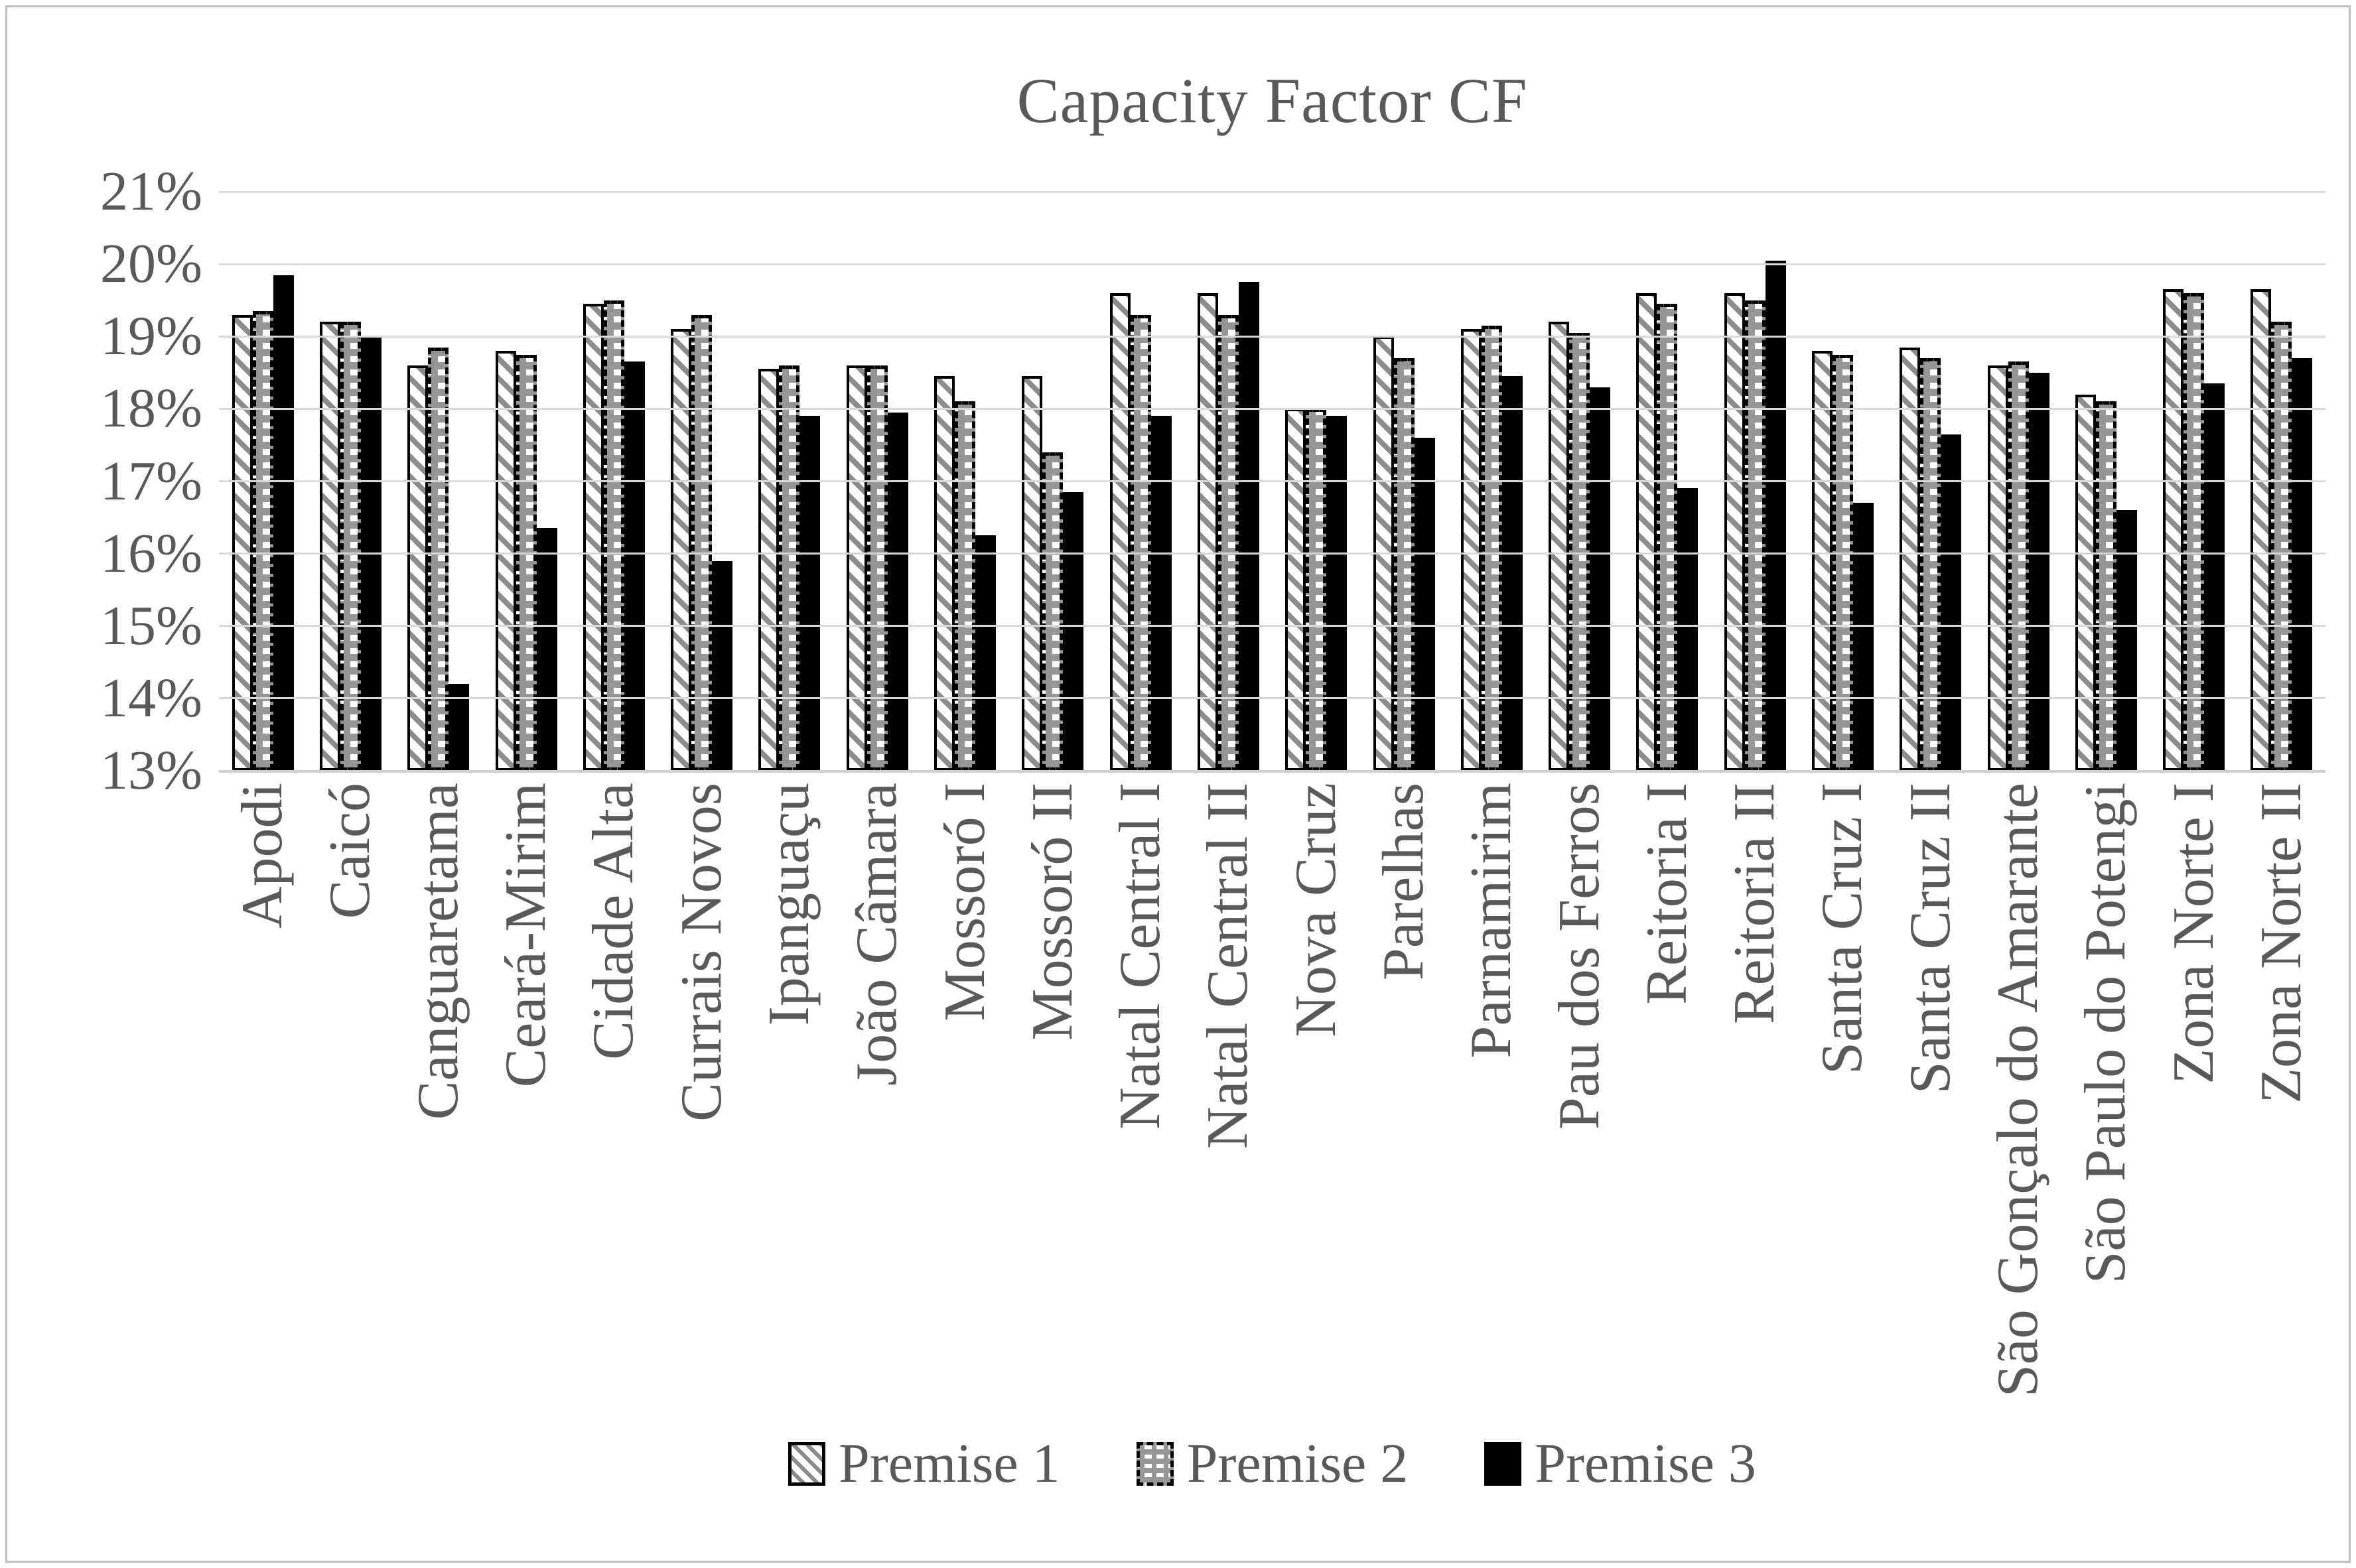 Image resolution: width=2356 pixels, height=1568 pixels. I want to click on category-label: São Gonçalo do Amarante, so click(2019, 1091).